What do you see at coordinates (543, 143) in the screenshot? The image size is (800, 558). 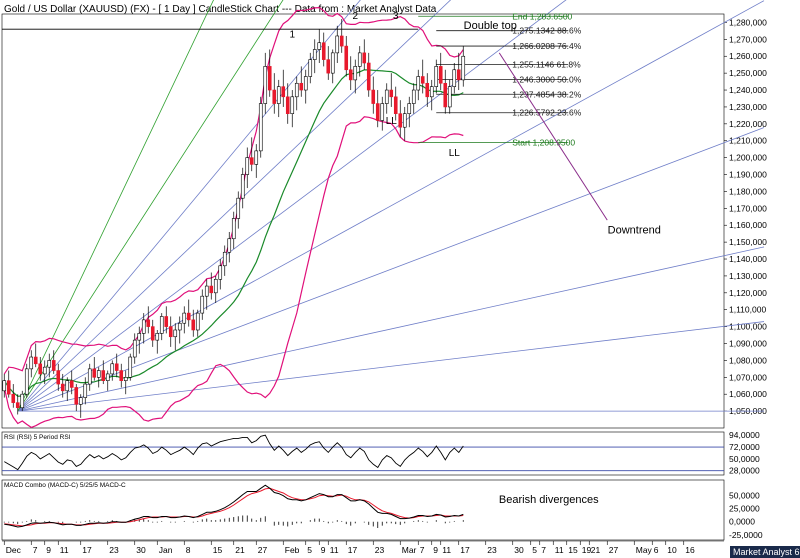 I see `fib-level-label: Start 1,208.9500` at bounding box center [543, 143].